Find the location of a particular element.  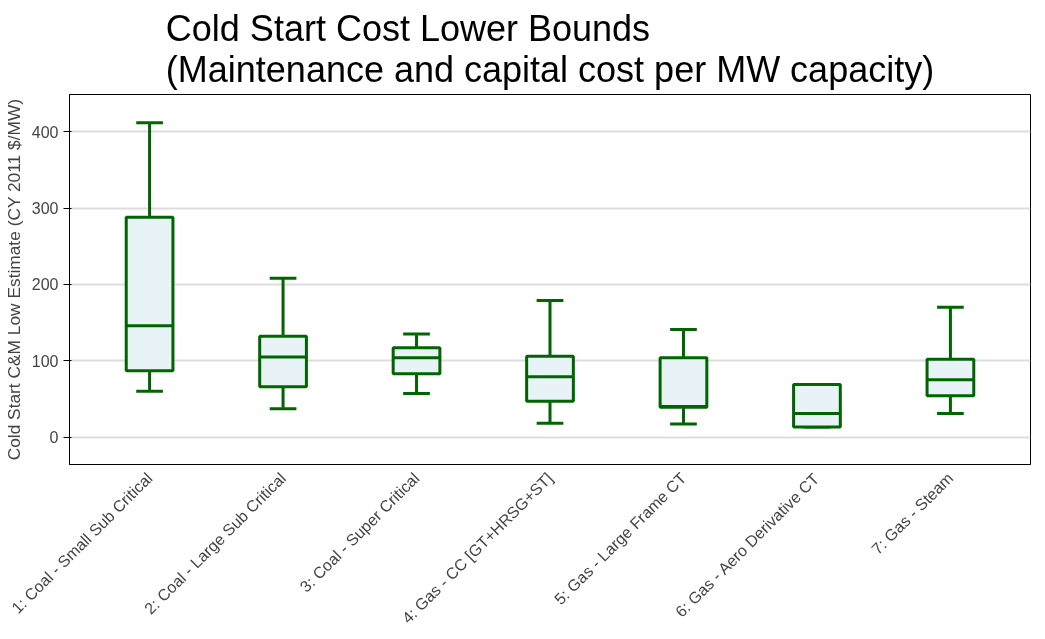

y-tick-label: 100 is located at coordinates (45, 361).